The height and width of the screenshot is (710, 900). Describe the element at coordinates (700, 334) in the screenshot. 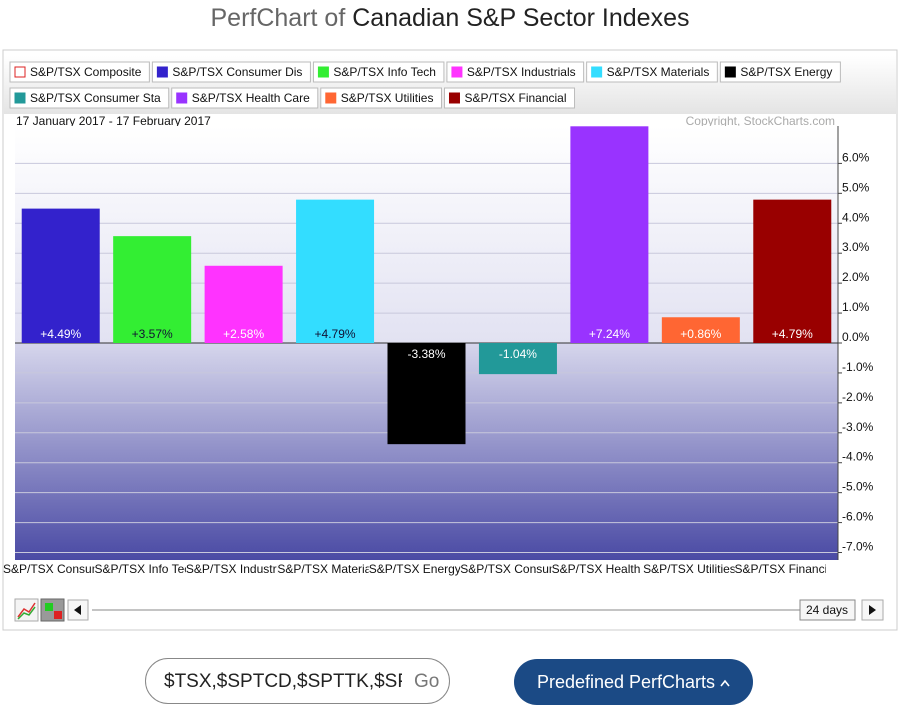

I see `value-label: +0.86%` at that location.